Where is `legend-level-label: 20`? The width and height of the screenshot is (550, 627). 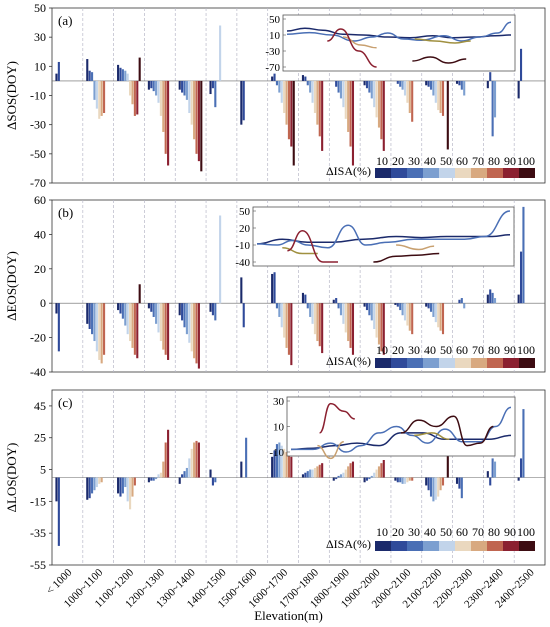
legend-level-label: 20 is located at coordinates (398, 350).